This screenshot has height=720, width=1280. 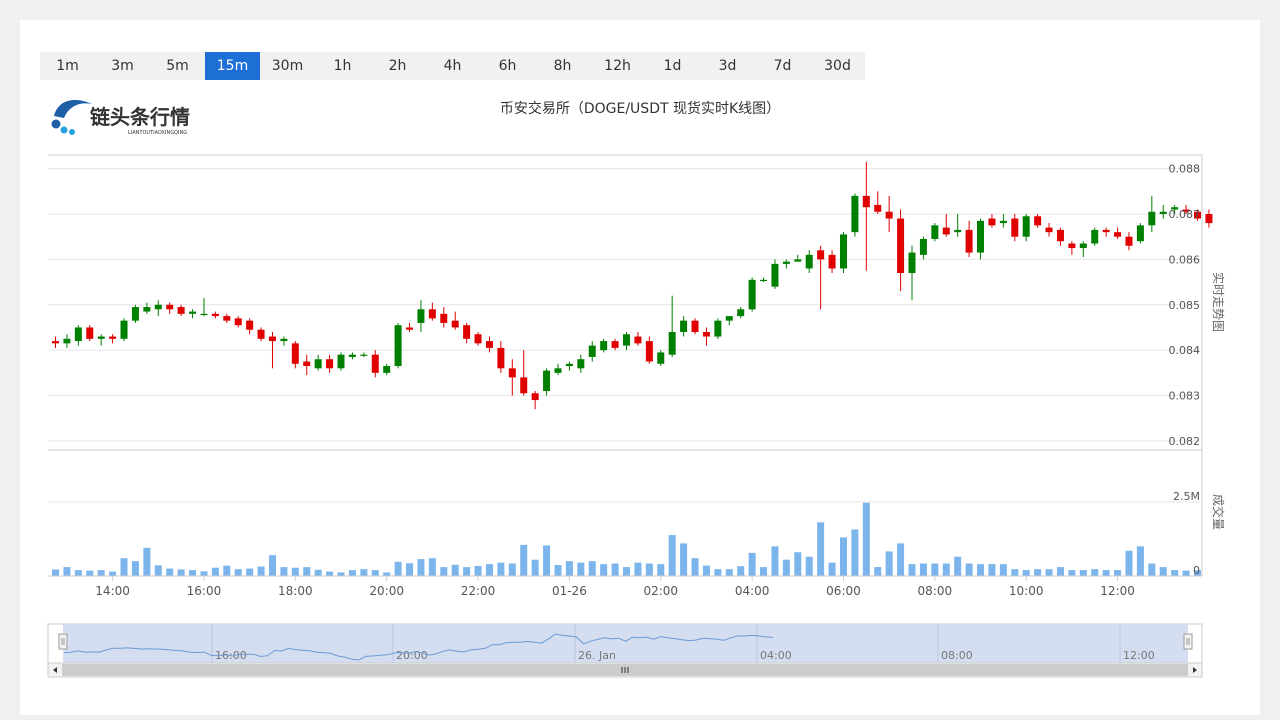 I want to click on interval-tab-6h: 6h, so click(x=507, y=66).